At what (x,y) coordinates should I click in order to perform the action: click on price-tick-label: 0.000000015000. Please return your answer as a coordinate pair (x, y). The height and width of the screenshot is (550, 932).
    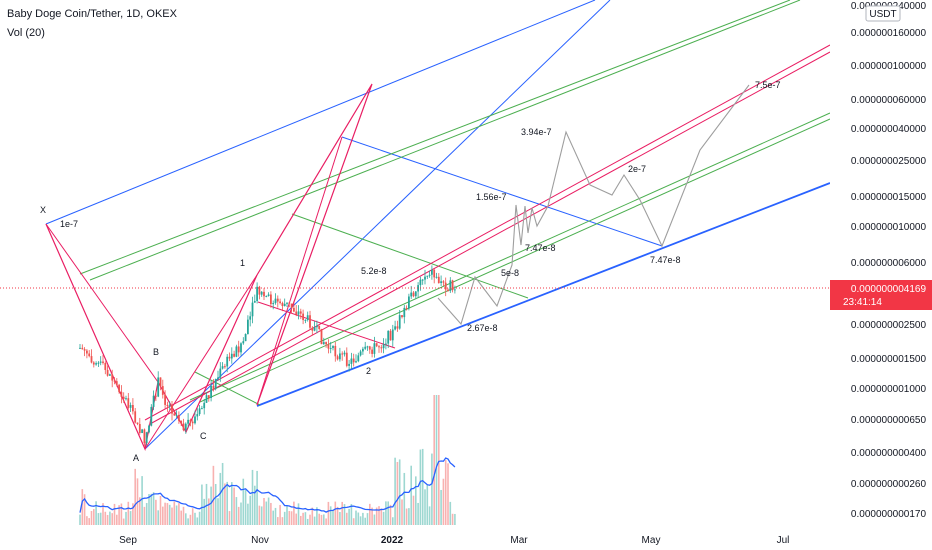
    Looking at the image, I should click on (889, 197).